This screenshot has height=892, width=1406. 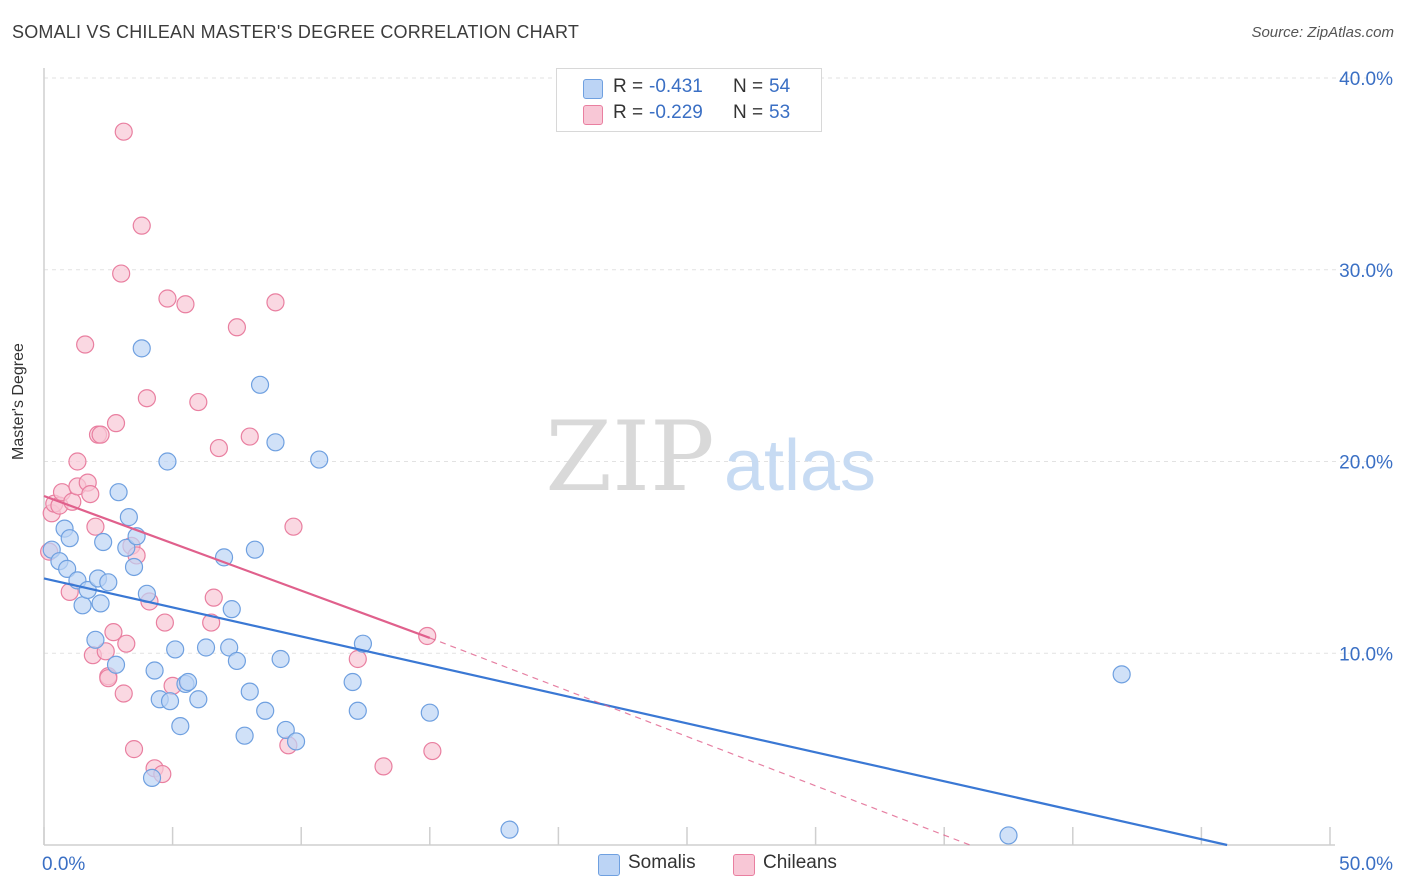 I want to click on bottom-legend-label-chileans: Chileans, so click(x=800, y=862).